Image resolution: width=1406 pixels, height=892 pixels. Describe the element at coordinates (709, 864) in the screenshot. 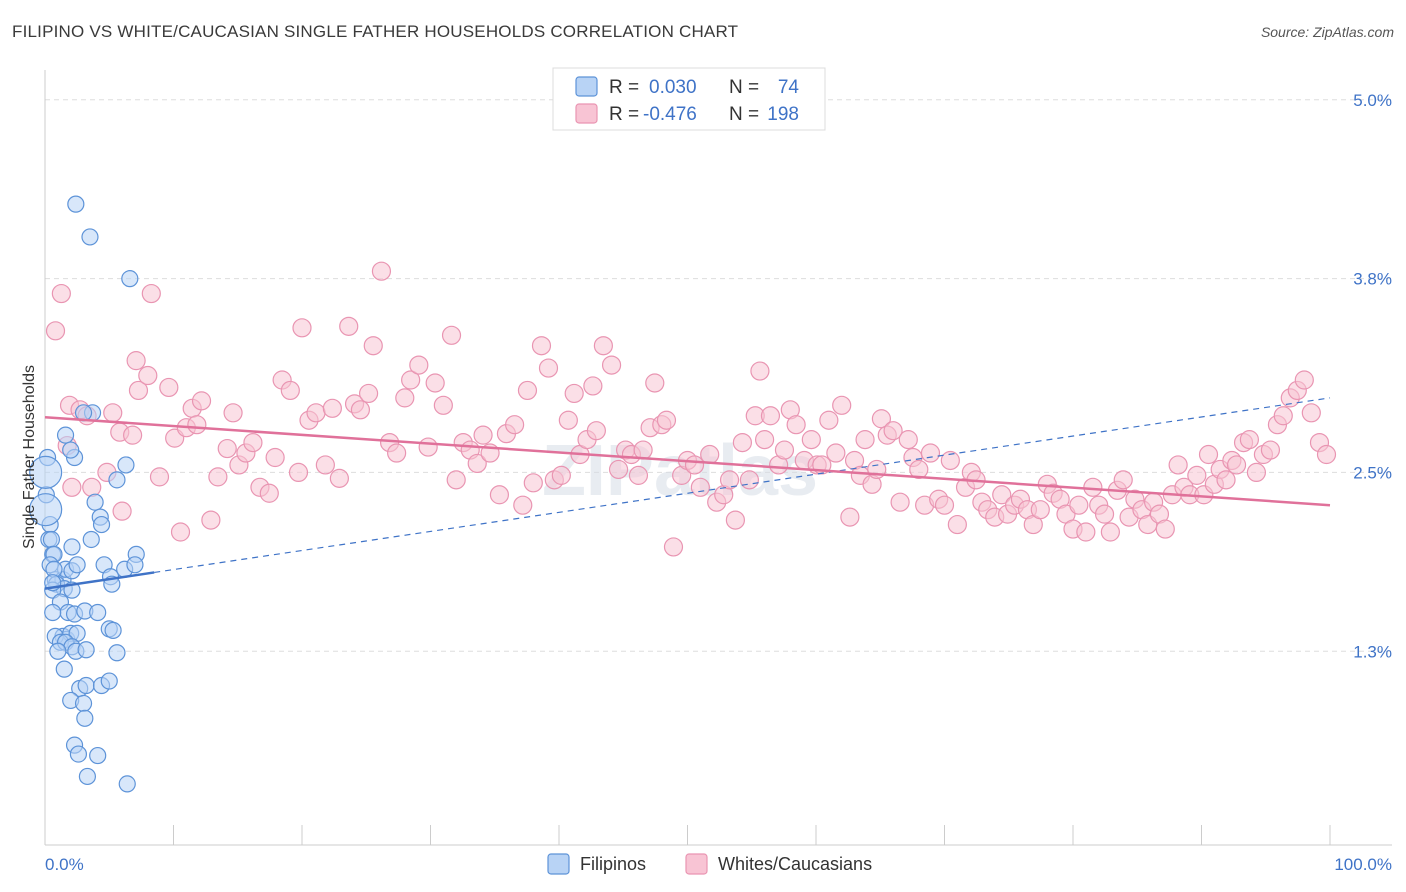

I see `bottom-legend: Filipinos Whites/Caucasians` at that location.